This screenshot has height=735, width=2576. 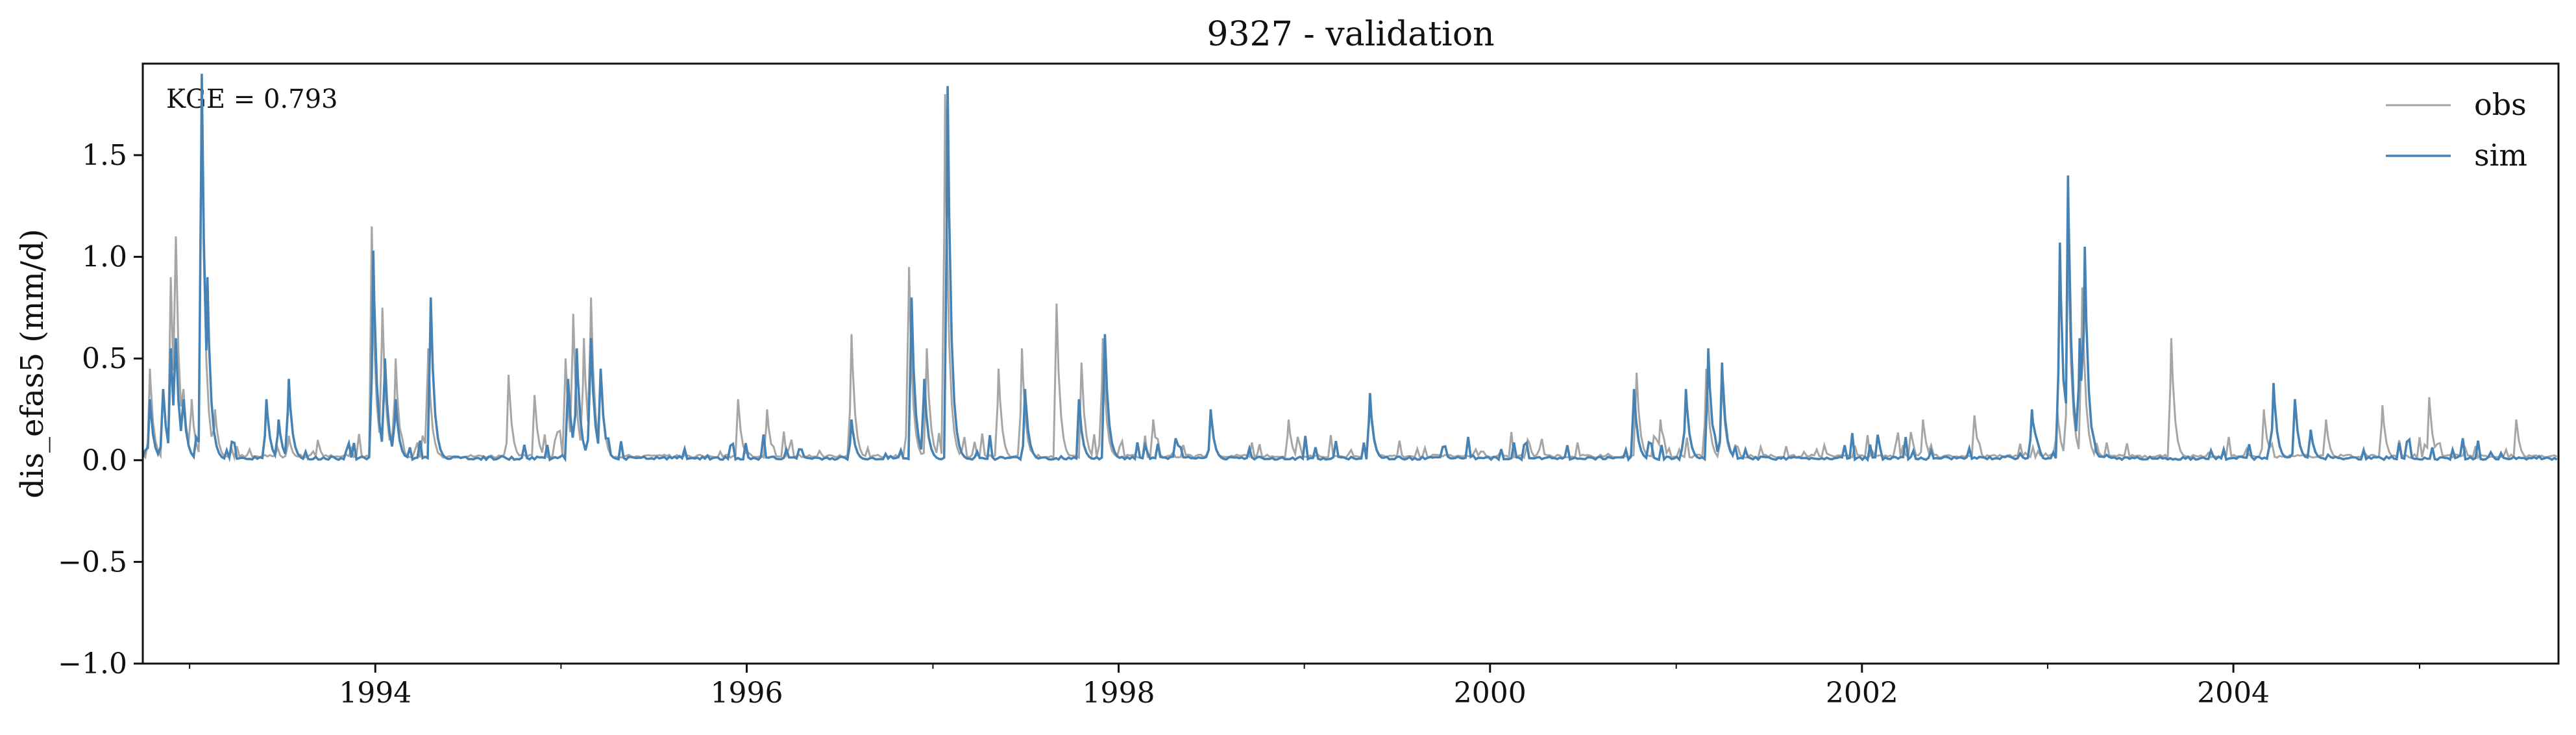 I want to click on kge-annotation: KGE = 0.793, so click(x=252, y=99).